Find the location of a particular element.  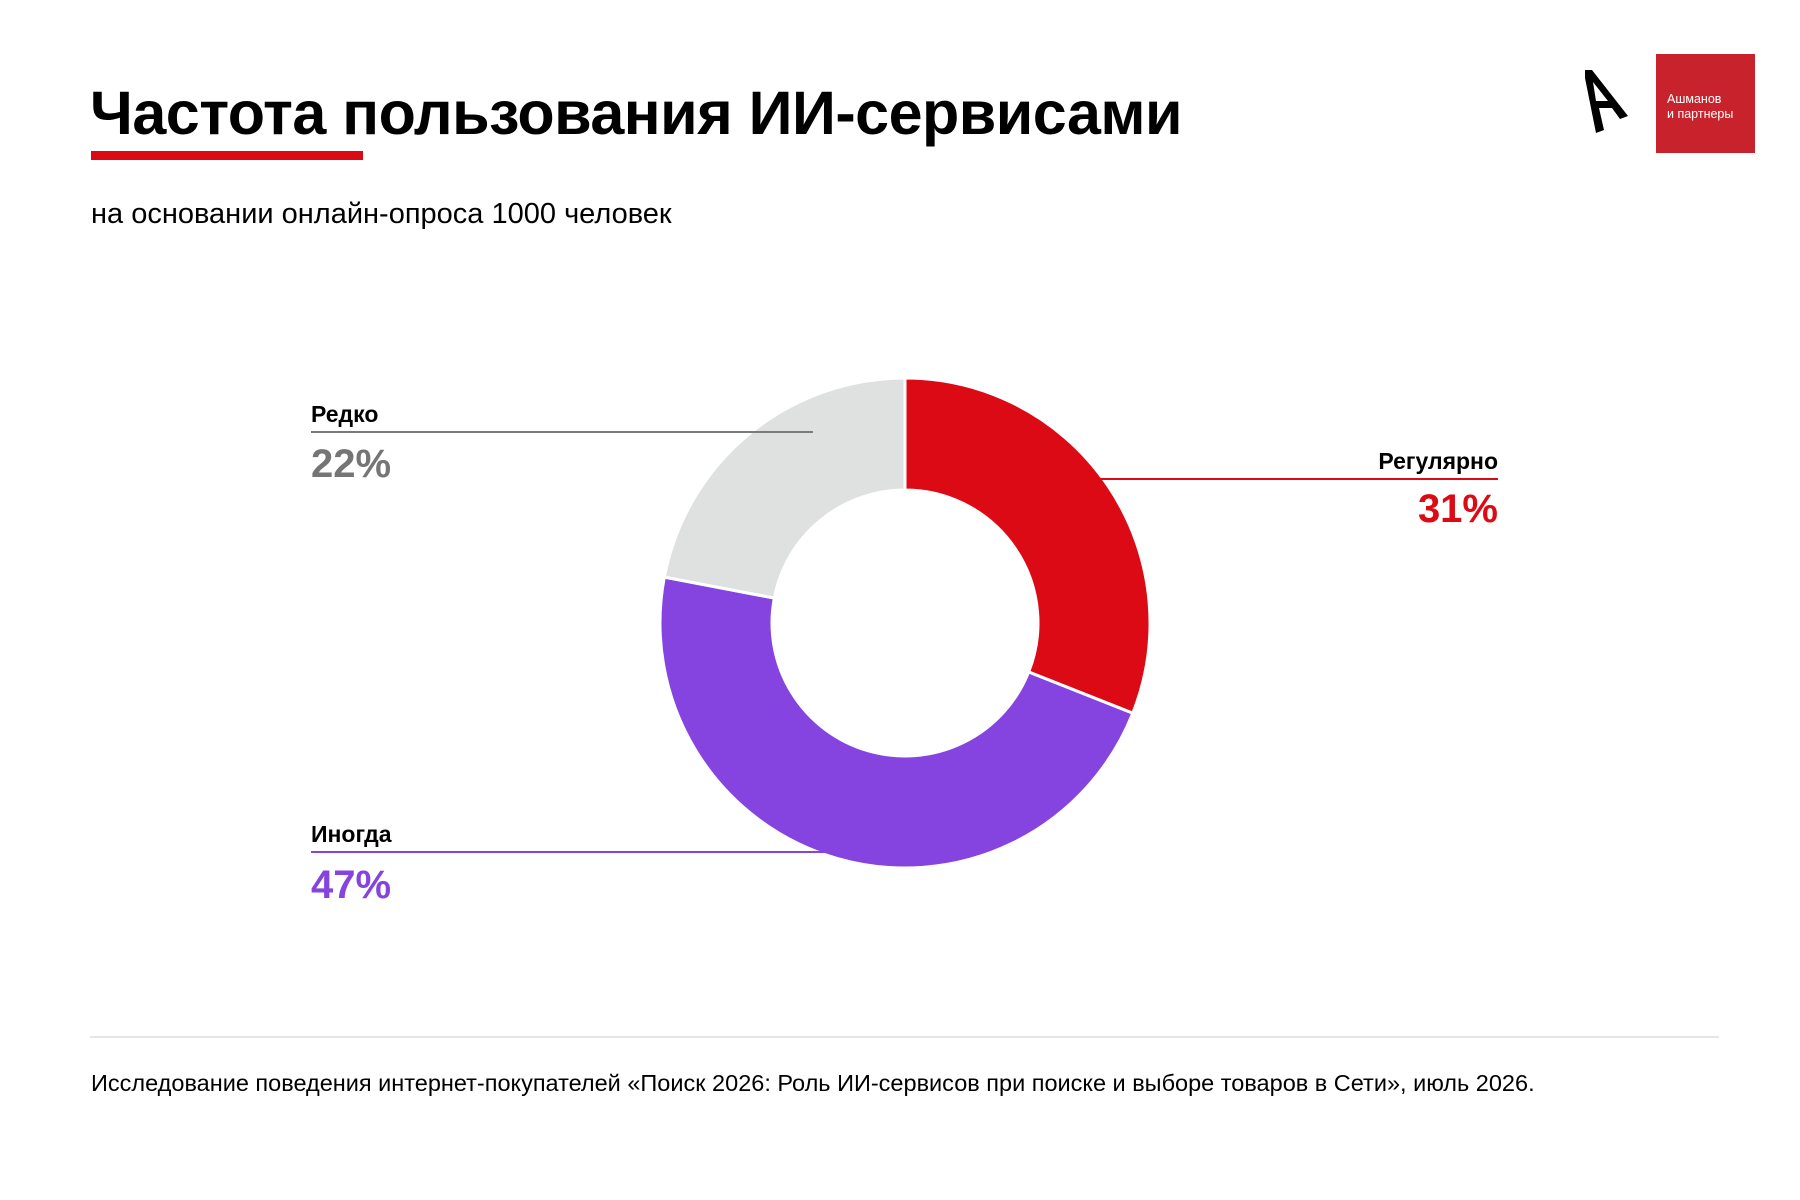

donut-slice-sometimes is located at coordinates (896, 722).